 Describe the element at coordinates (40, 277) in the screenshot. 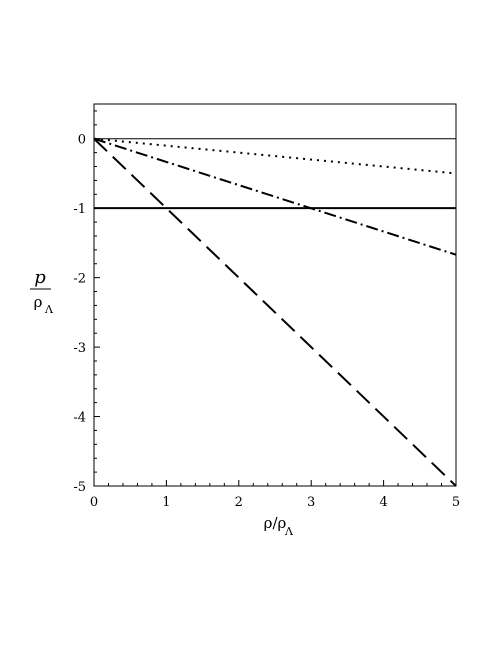

I see `y-axis-label-numerator: p` at that location.